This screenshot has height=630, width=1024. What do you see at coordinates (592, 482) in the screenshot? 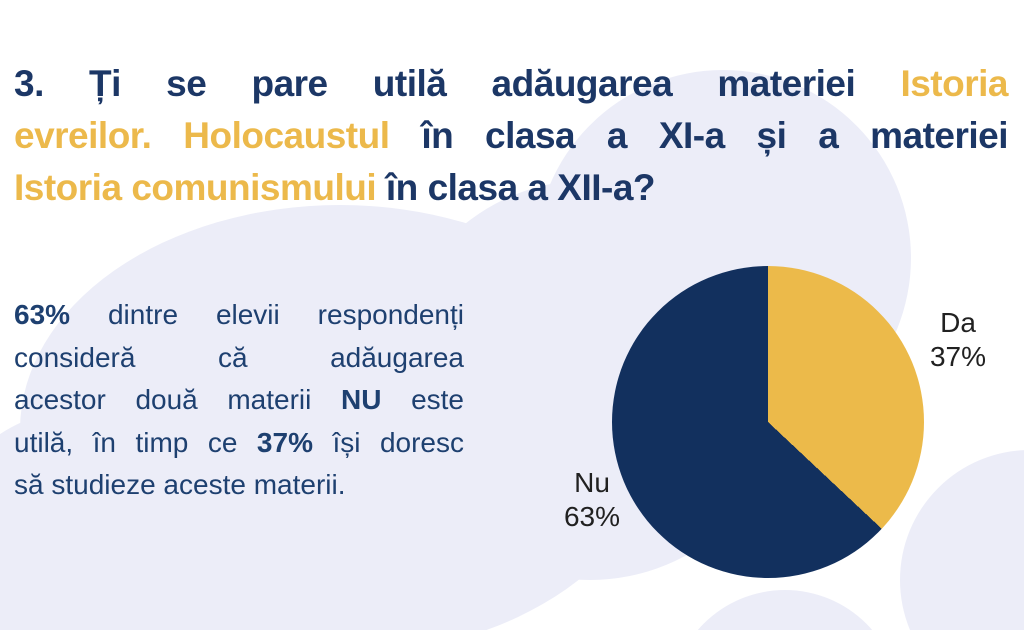
I see `pie-label-nu-name: Nu` at bounding box center [592, 482].